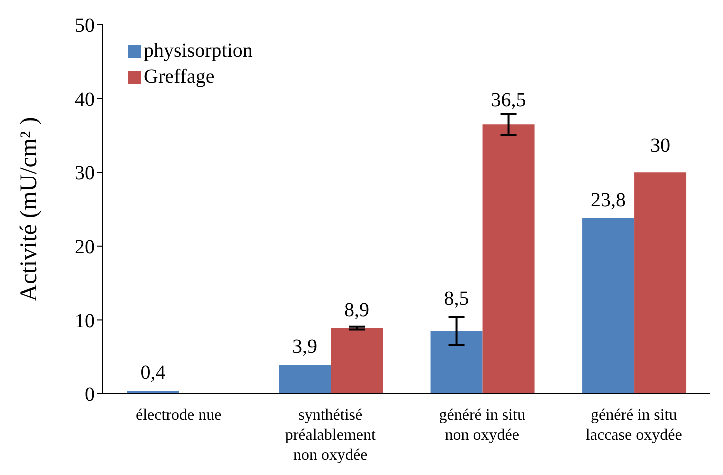 This screenshot has width=723, height=475. I want to click on y-axis-title: Activité (mU/cm² ), so click(29, 209).